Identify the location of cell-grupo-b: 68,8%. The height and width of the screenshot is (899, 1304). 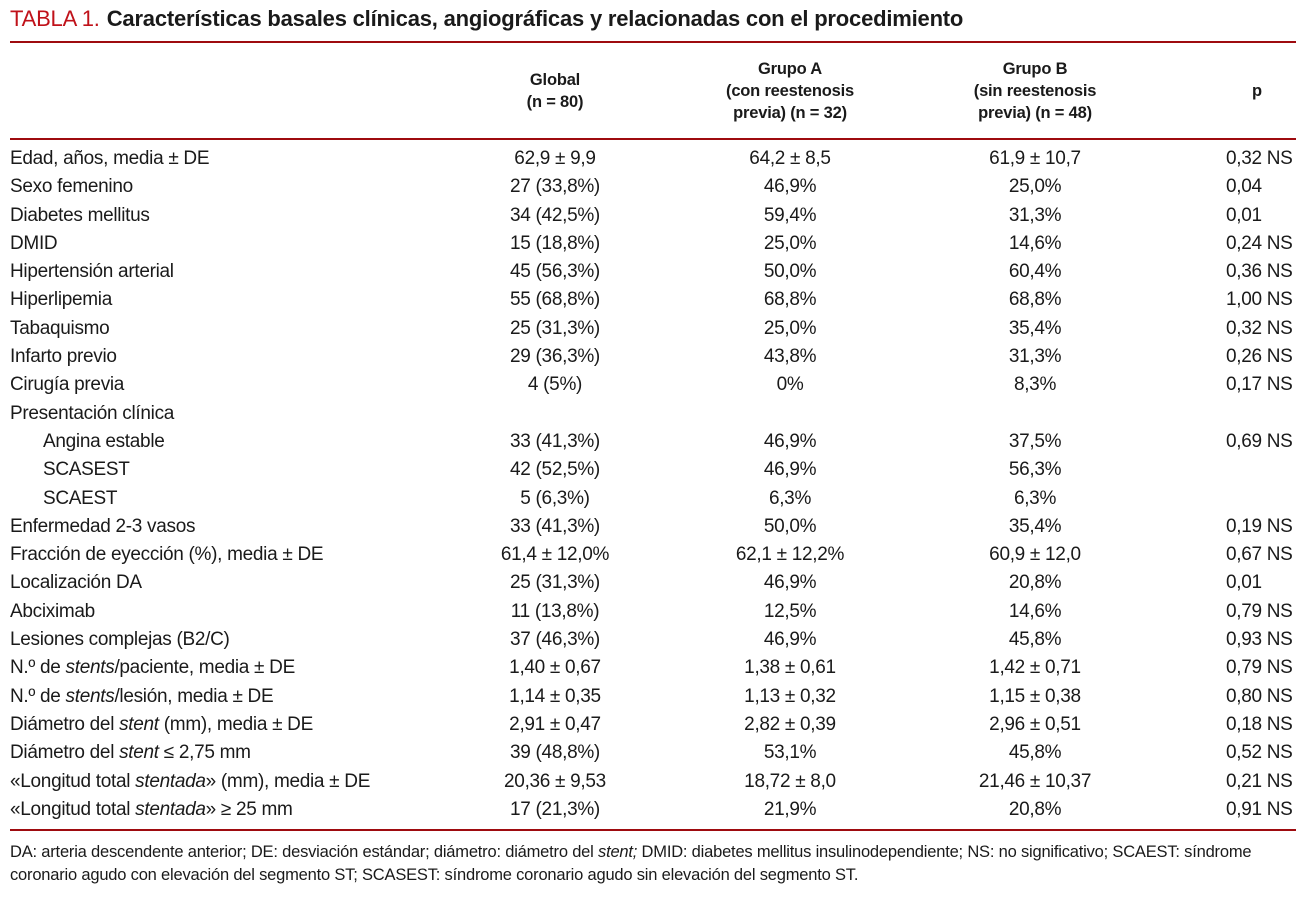
(1035, 300).